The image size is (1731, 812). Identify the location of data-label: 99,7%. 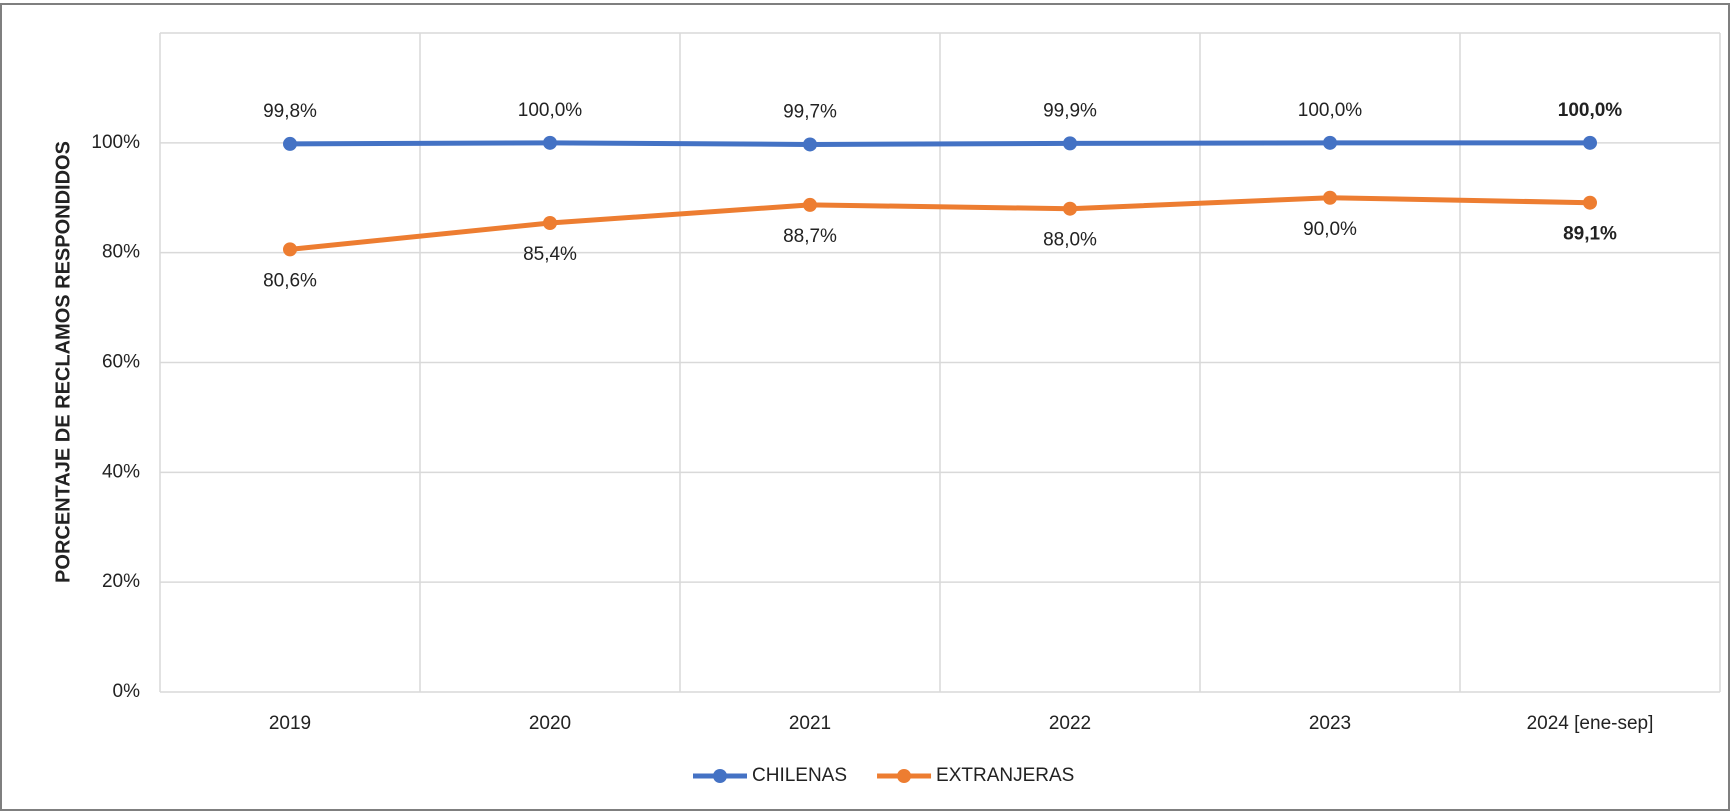
(810, 111).